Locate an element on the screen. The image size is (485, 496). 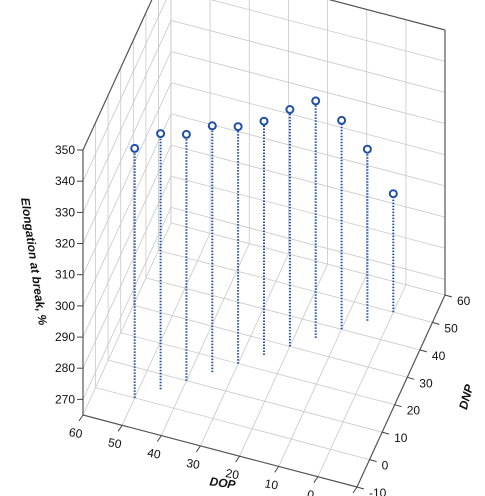
y-tick-label: 60 is located at coordinates (464, 301).